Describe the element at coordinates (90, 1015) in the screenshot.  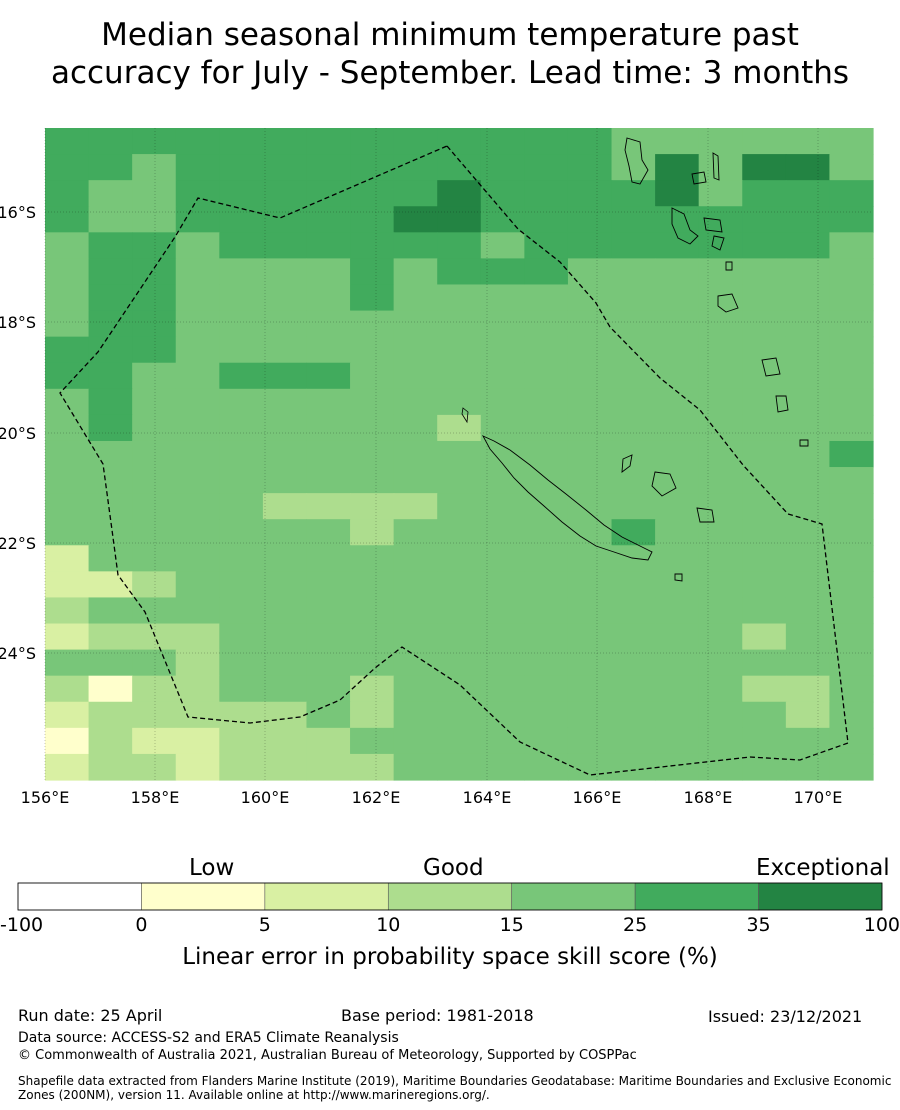
I see `run-date: Run date: 25 April` at that location.